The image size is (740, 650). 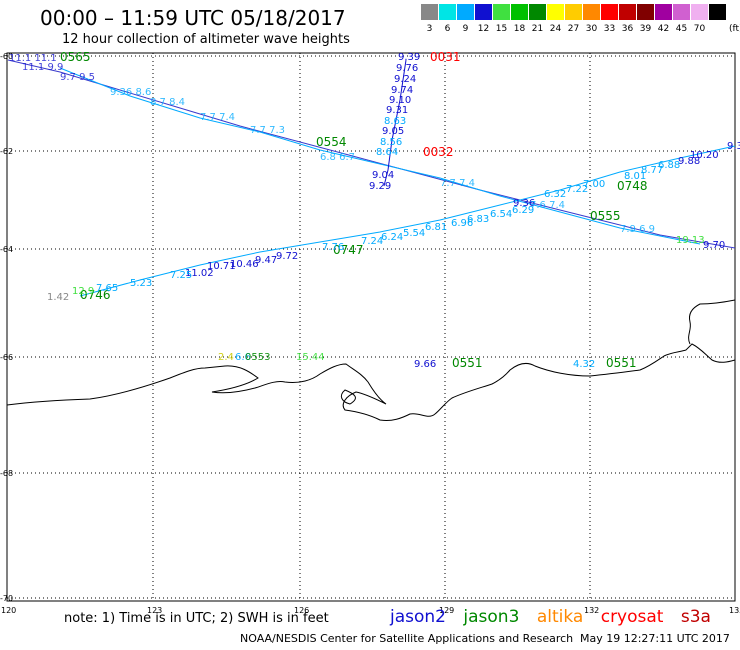 What do you see at coordinates (331, 142) in the screenshot?
I see `pass-id-label: 0554` at bounding box center [331, 142].